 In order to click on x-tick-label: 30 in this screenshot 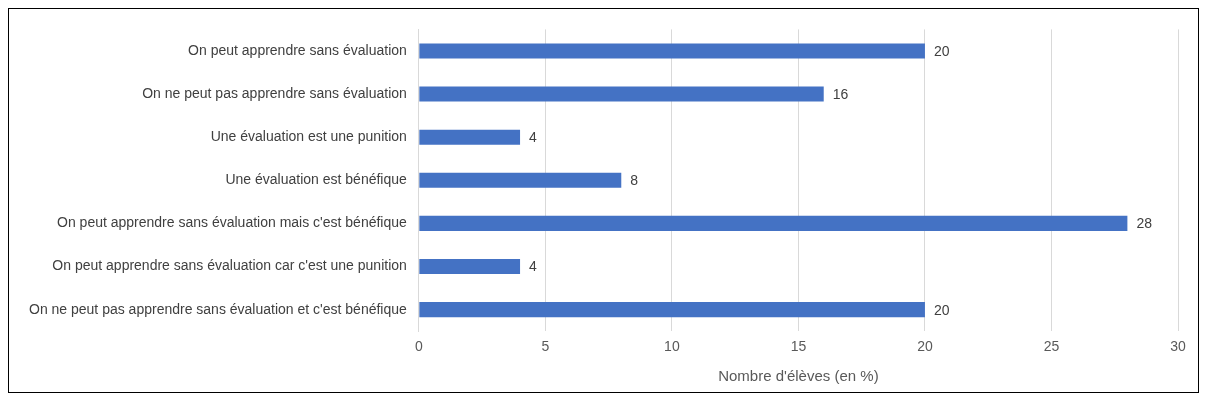, I will do `click(1178, 346)`.